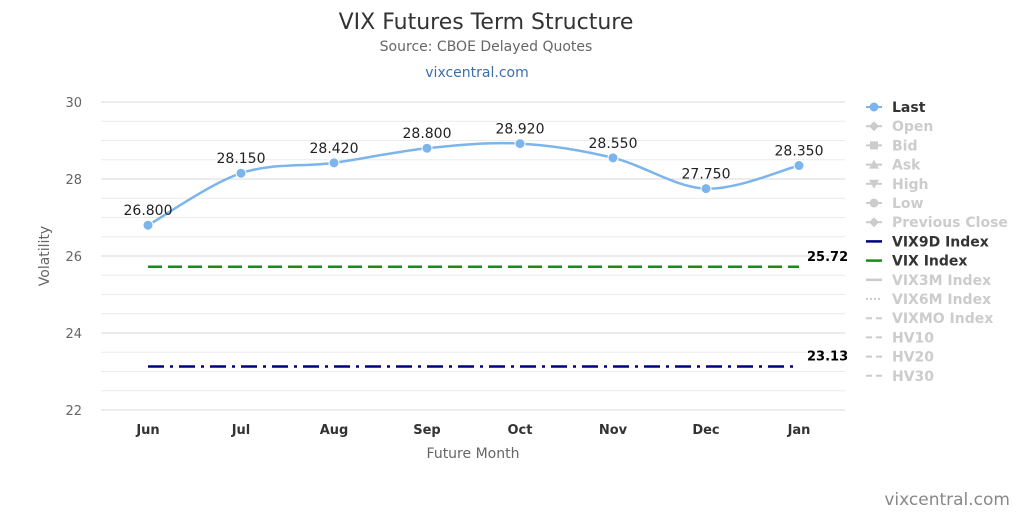 The image size is (1024, 512). I want to click on legend-item-bid: Bid, so click(892, 146).